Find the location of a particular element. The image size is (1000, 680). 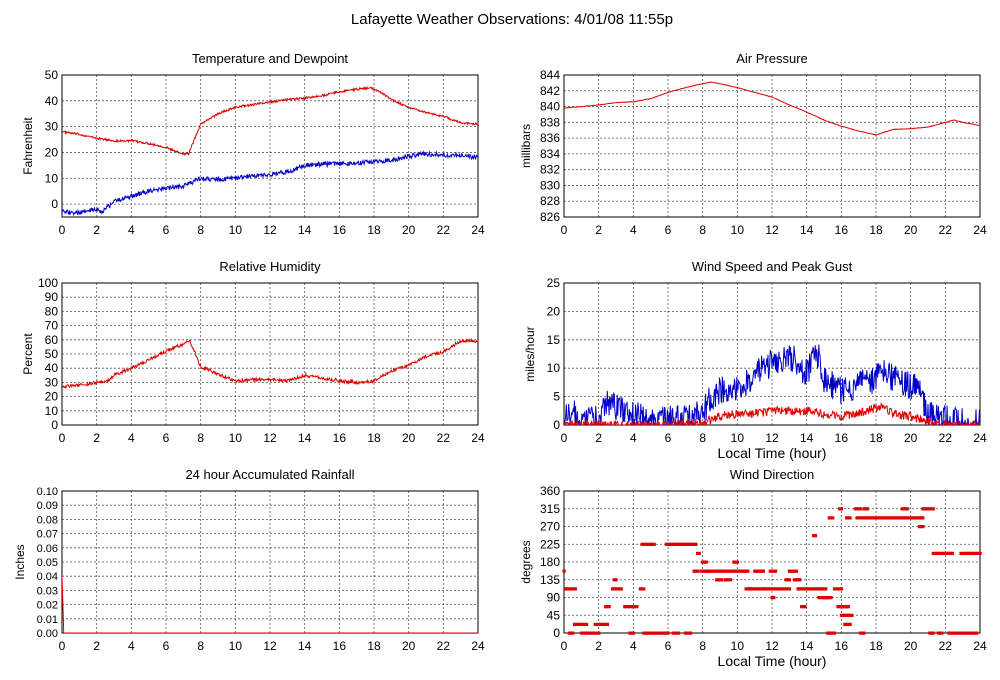

y-tick-label: 225 is located at coordinates (550, 544).